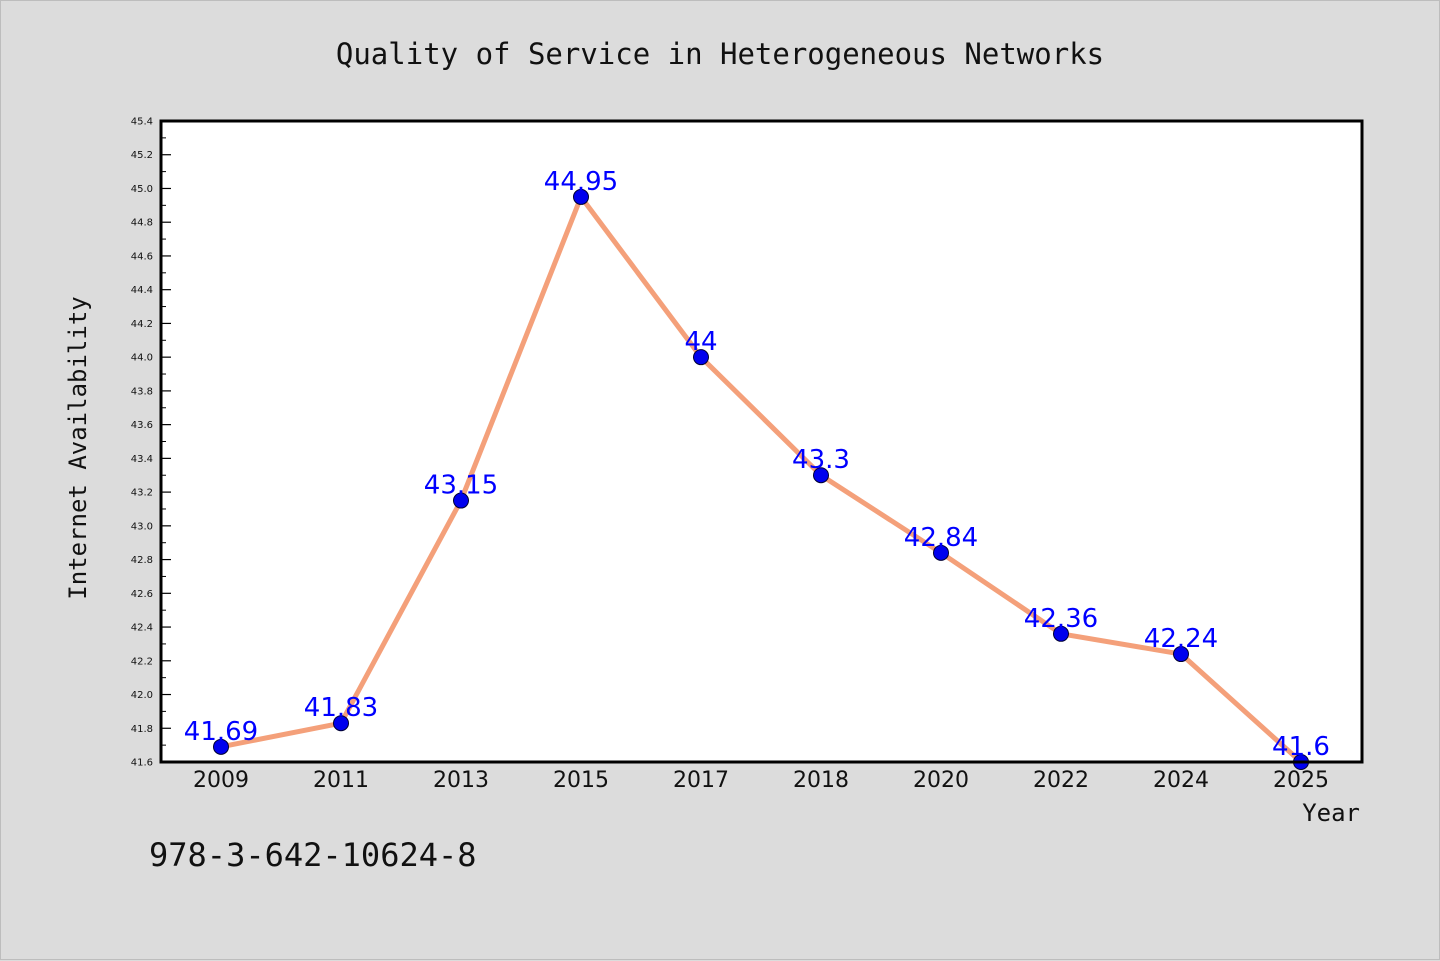  What do you see at coordinates (142, 459) in the screenshot?
I see `y-tick-label: 43.4` at bounding box center [142, 459].